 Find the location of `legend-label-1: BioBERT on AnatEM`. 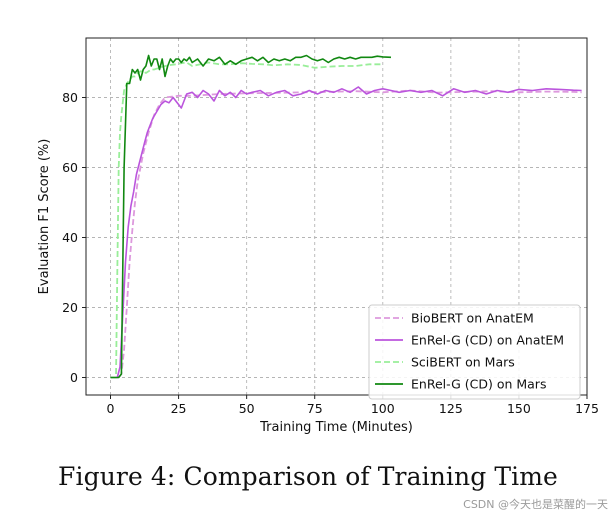

legend-label-1: BioBERT on AnatEM is located at coordinates (472, 318).